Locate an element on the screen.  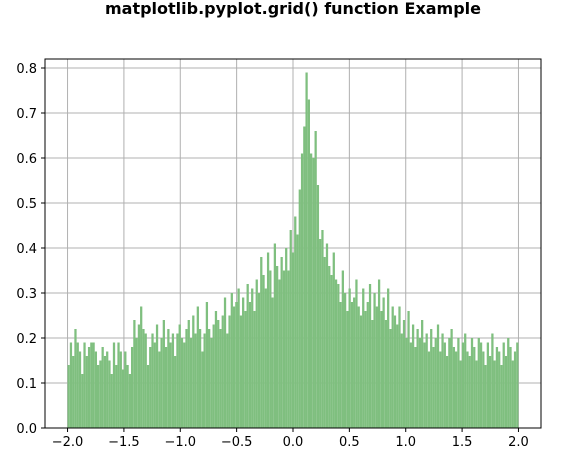
x-tick-label: 0.5 is located at coordinates (349, 442).